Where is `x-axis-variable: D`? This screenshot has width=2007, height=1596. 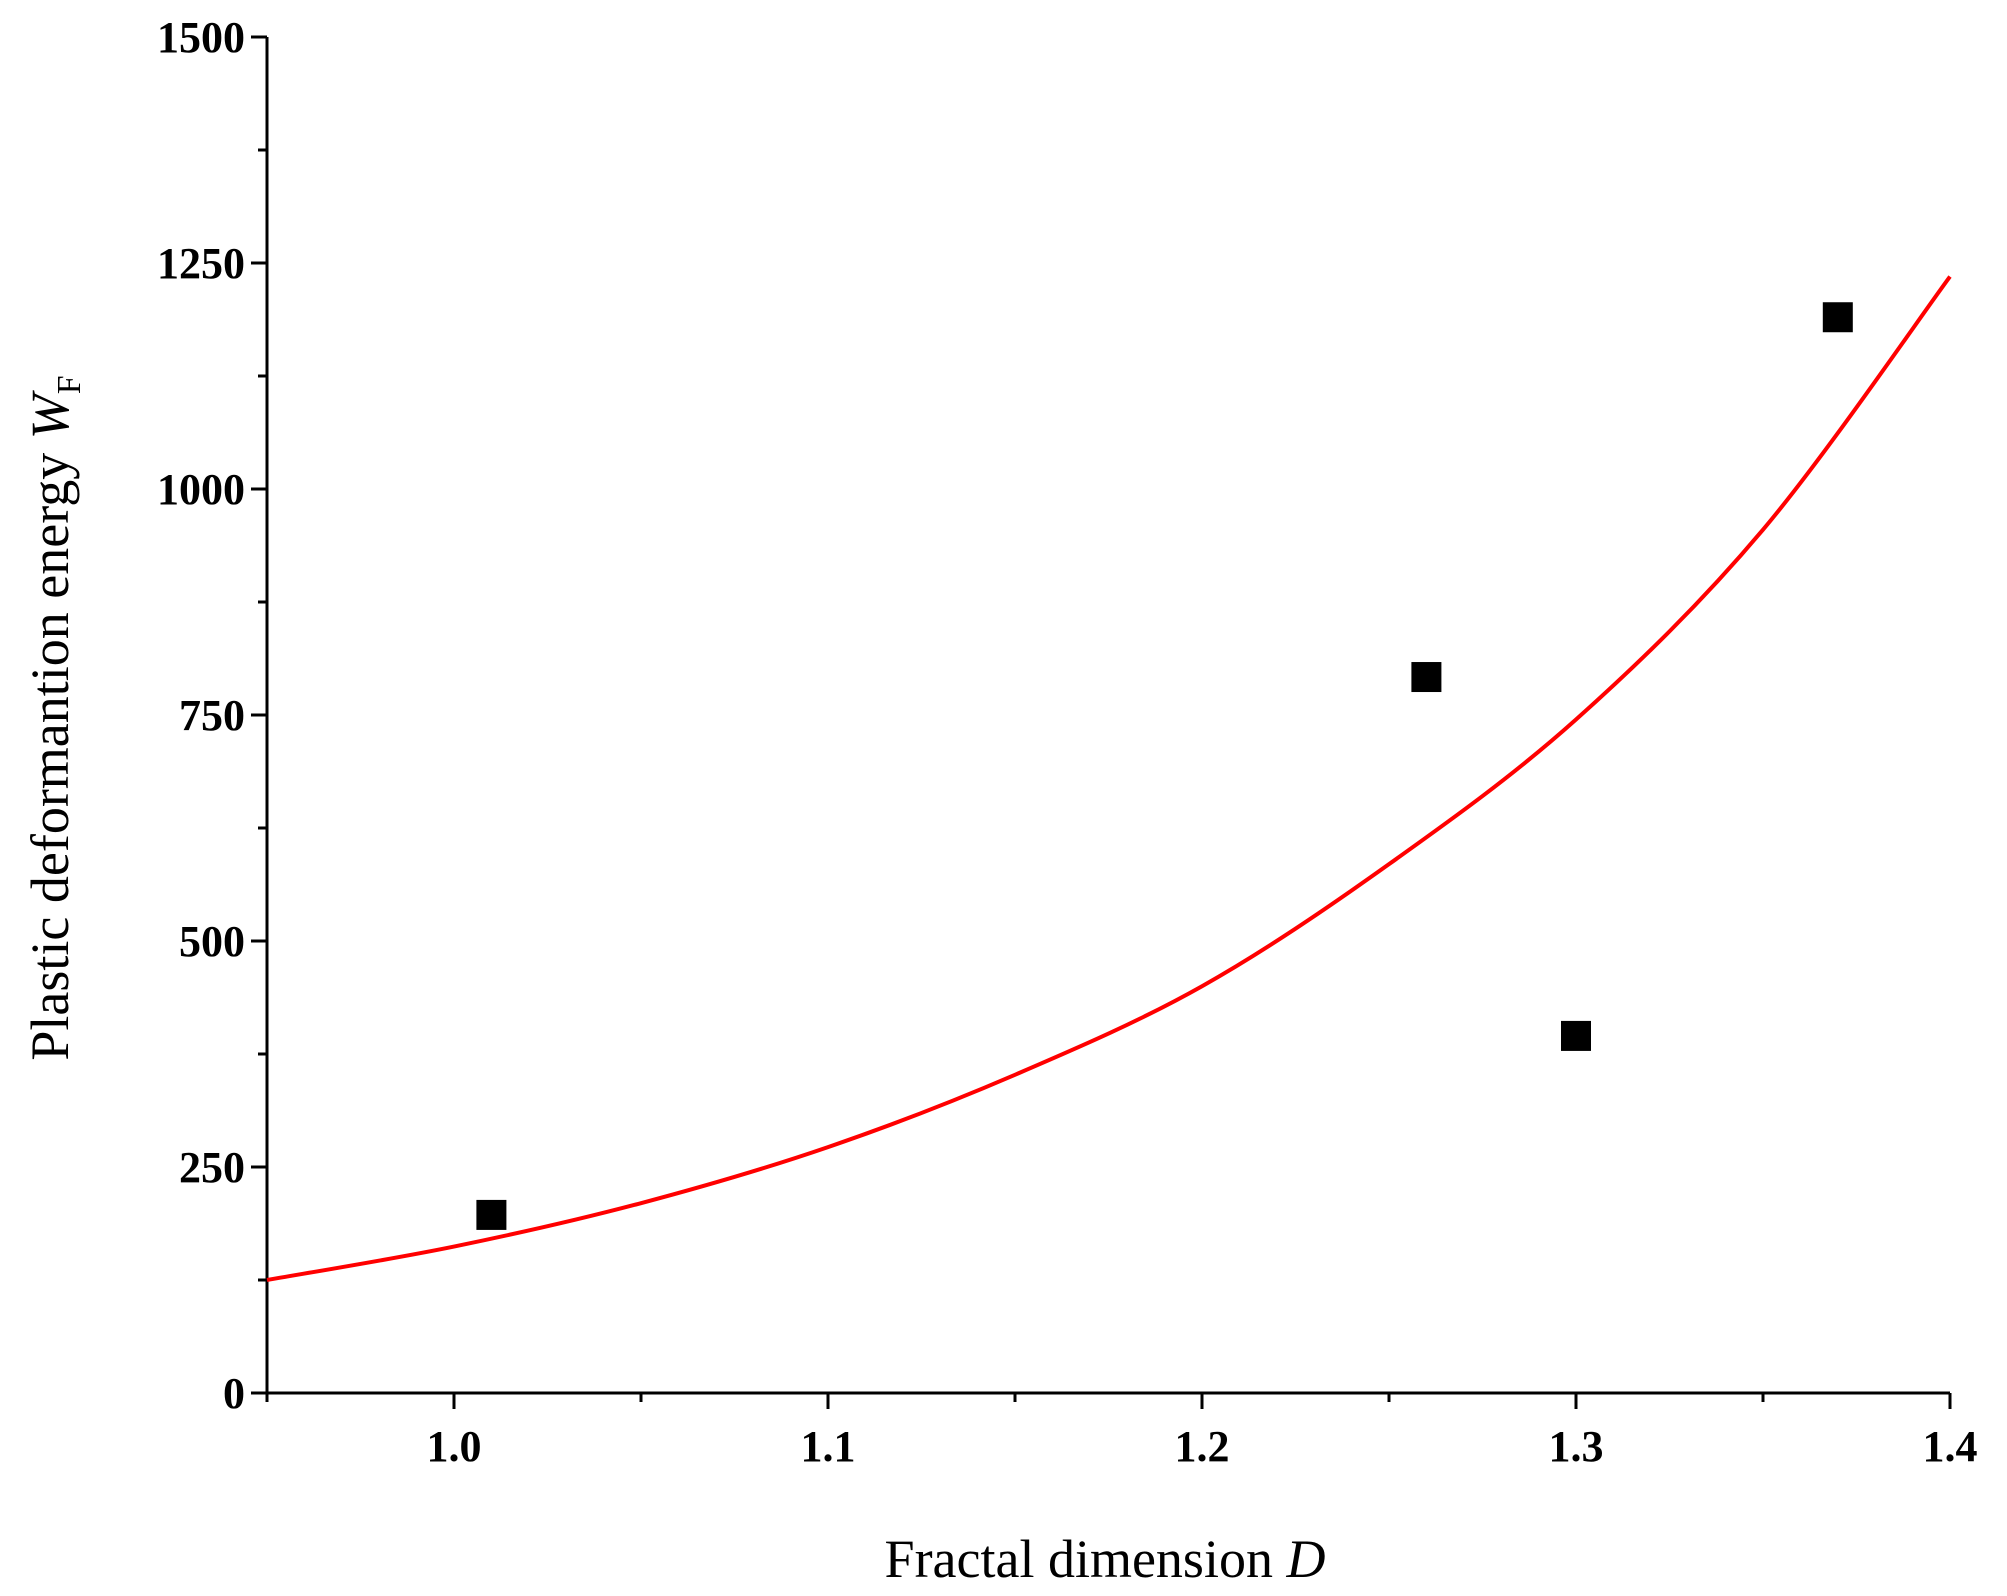
x-axis-variable: D is located at coordinates (1305, 1559).